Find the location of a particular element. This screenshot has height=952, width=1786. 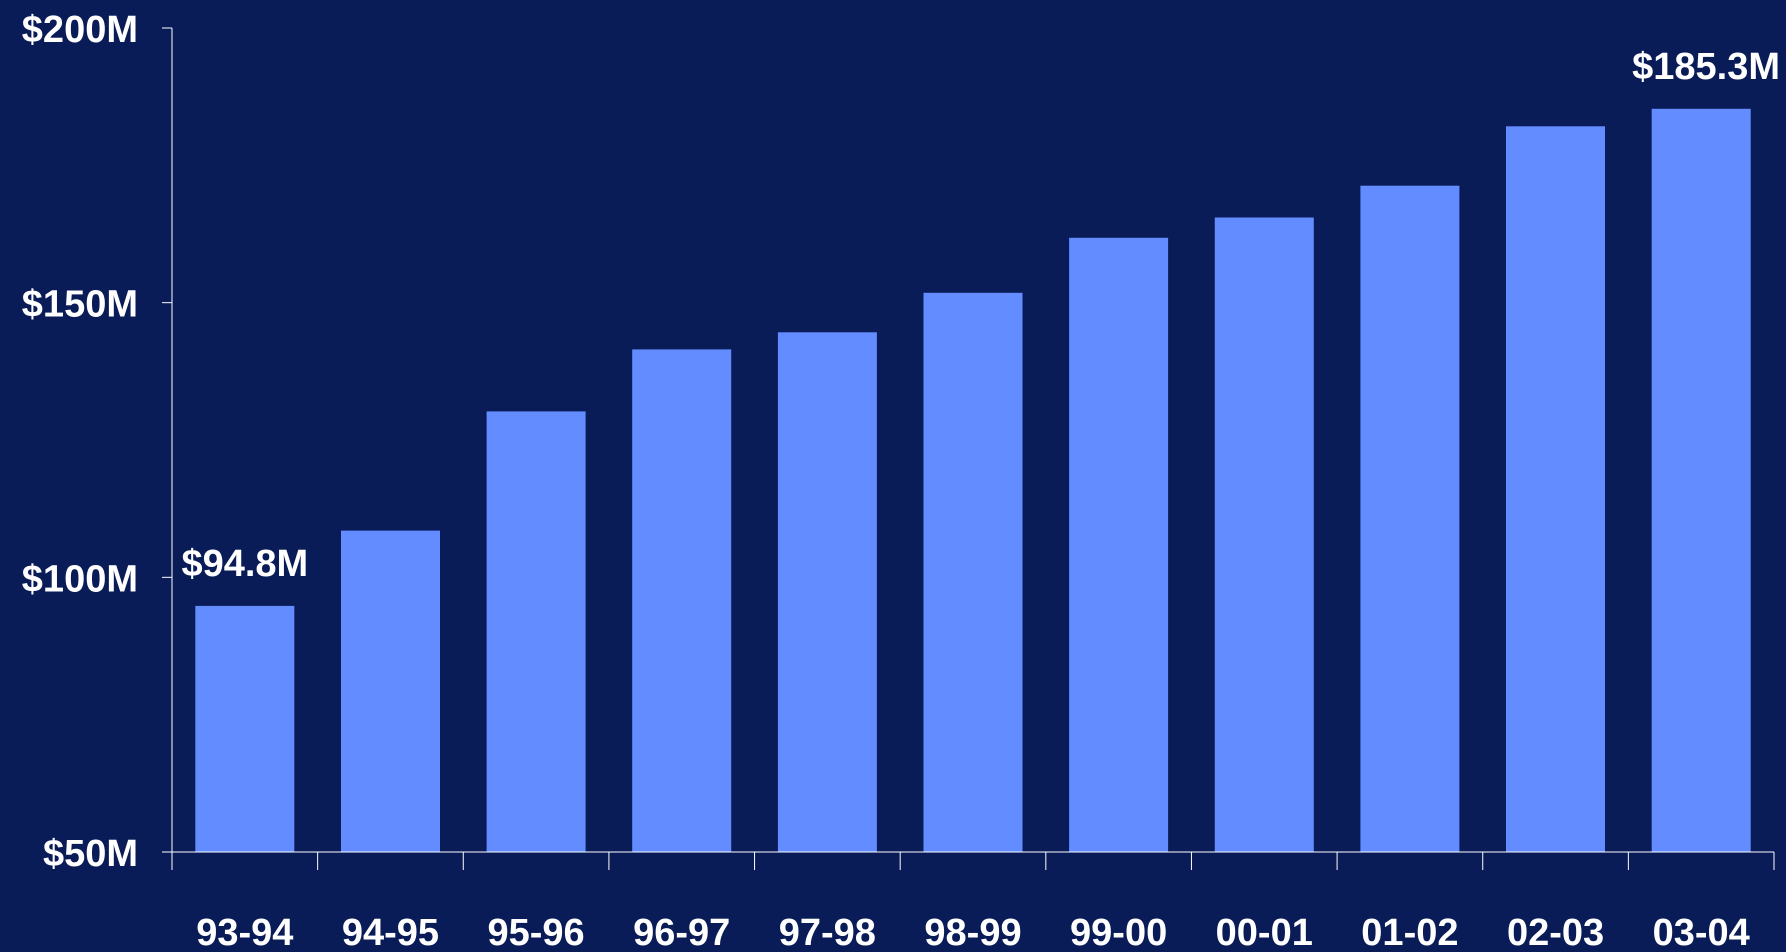

x-tick-label-95-96: 95-96 is located at coordinates (535, 932).